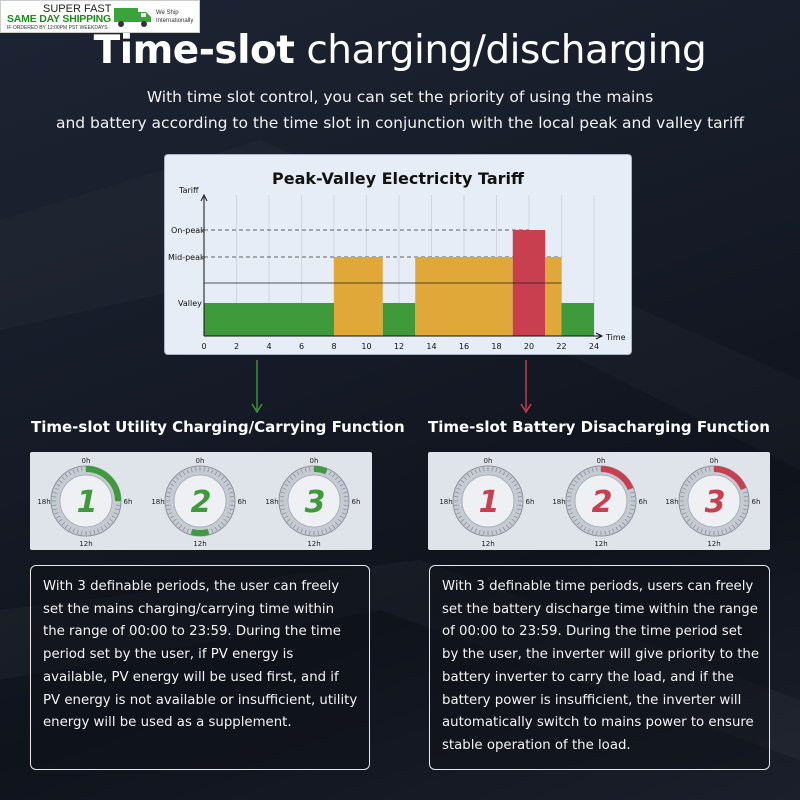 This screenshot has width=800, height=800. What do you see at coordinates (715, 502) in the screenshot?
I see `dial-number: 3` at bounding box center [715, 502].